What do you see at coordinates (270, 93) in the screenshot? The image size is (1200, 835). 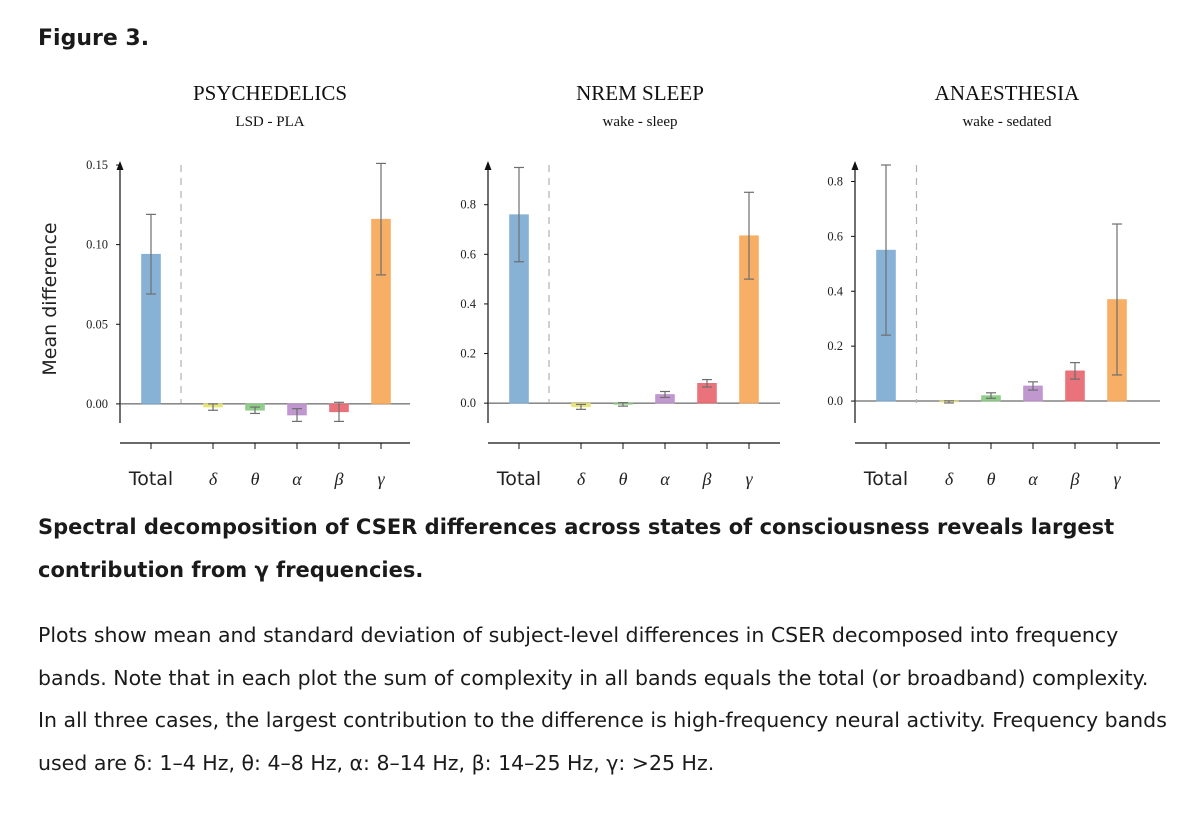 I see `chart-title: PSYCHEDELICS` at bounding box center [270, 93].